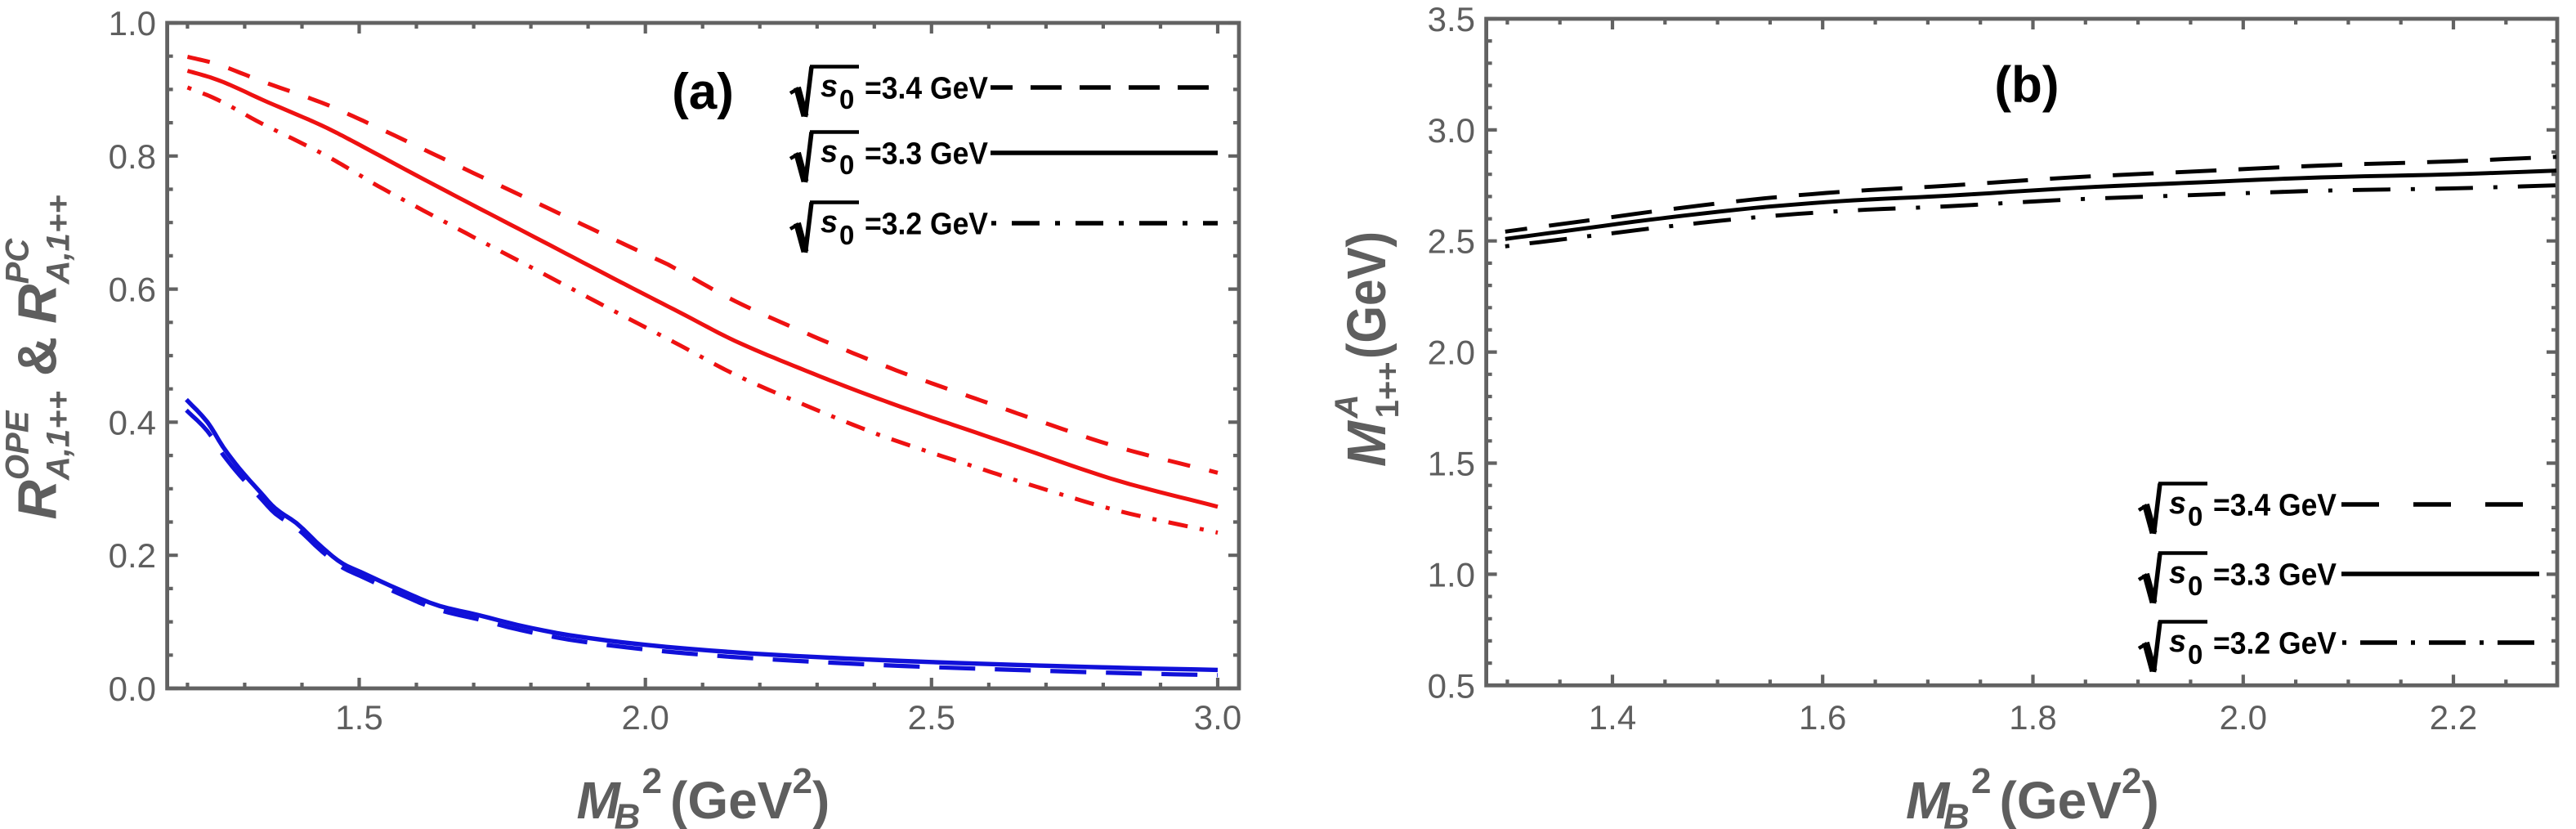  Describe the element at coordinates (132, 555) in the screenshot. I see `svg-text: 0.2` at that location.